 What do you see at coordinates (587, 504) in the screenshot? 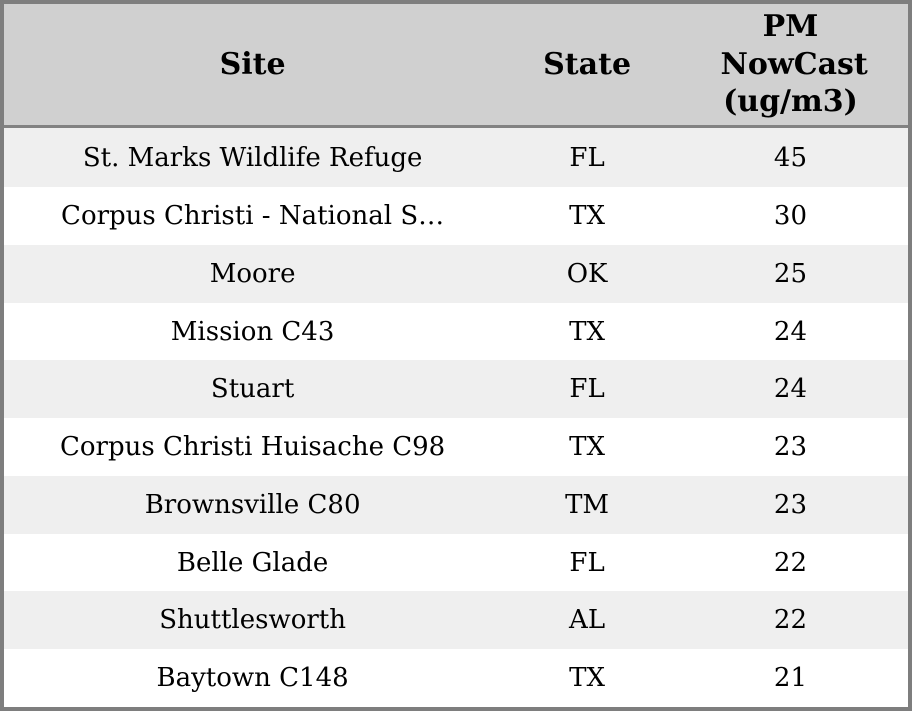
I see `state-cell: TM` at bounding box center [587, 504].